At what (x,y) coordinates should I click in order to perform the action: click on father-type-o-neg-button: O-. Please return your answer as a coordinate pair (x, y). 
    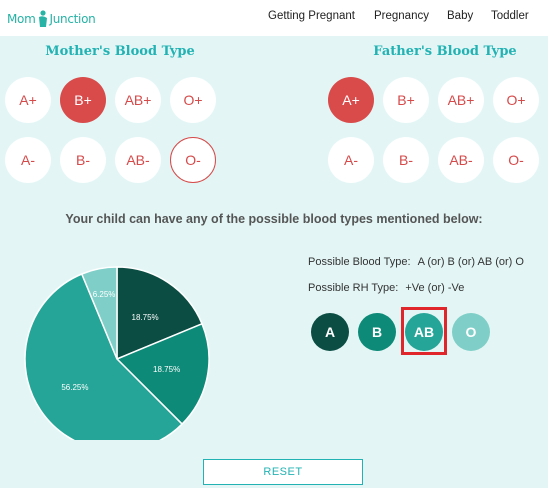
    Looking at the image, I should click on (516, 160).